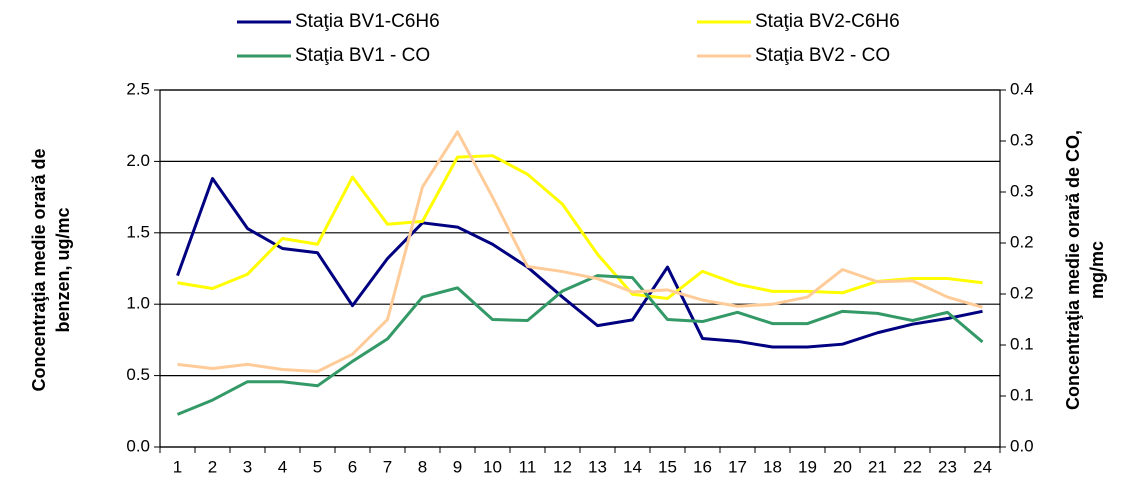 This screenshot has width=1123, height=487. What do you see at coordinates (947, 466) in the screenshot?
I see `x-tick-label: 23` at bounding box center [947, 466].